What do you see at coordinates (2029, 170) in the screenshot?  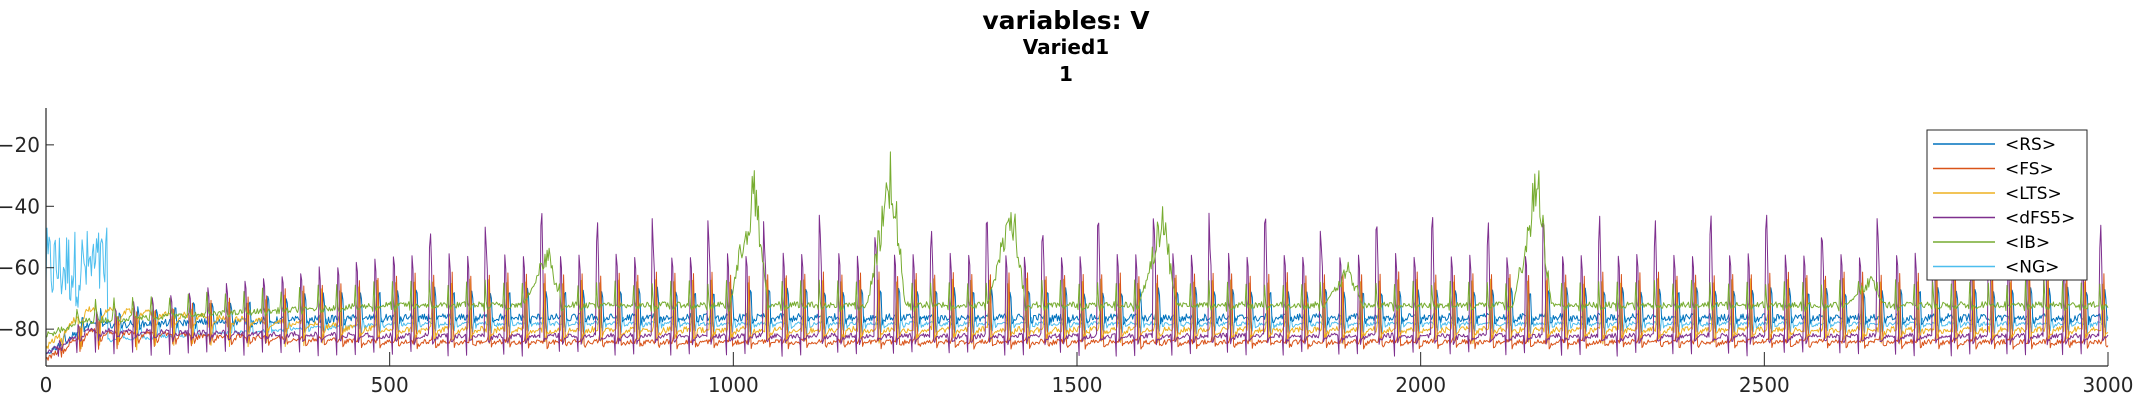 I see `legend-label: <FS>` at bounding box center [2029, 170].